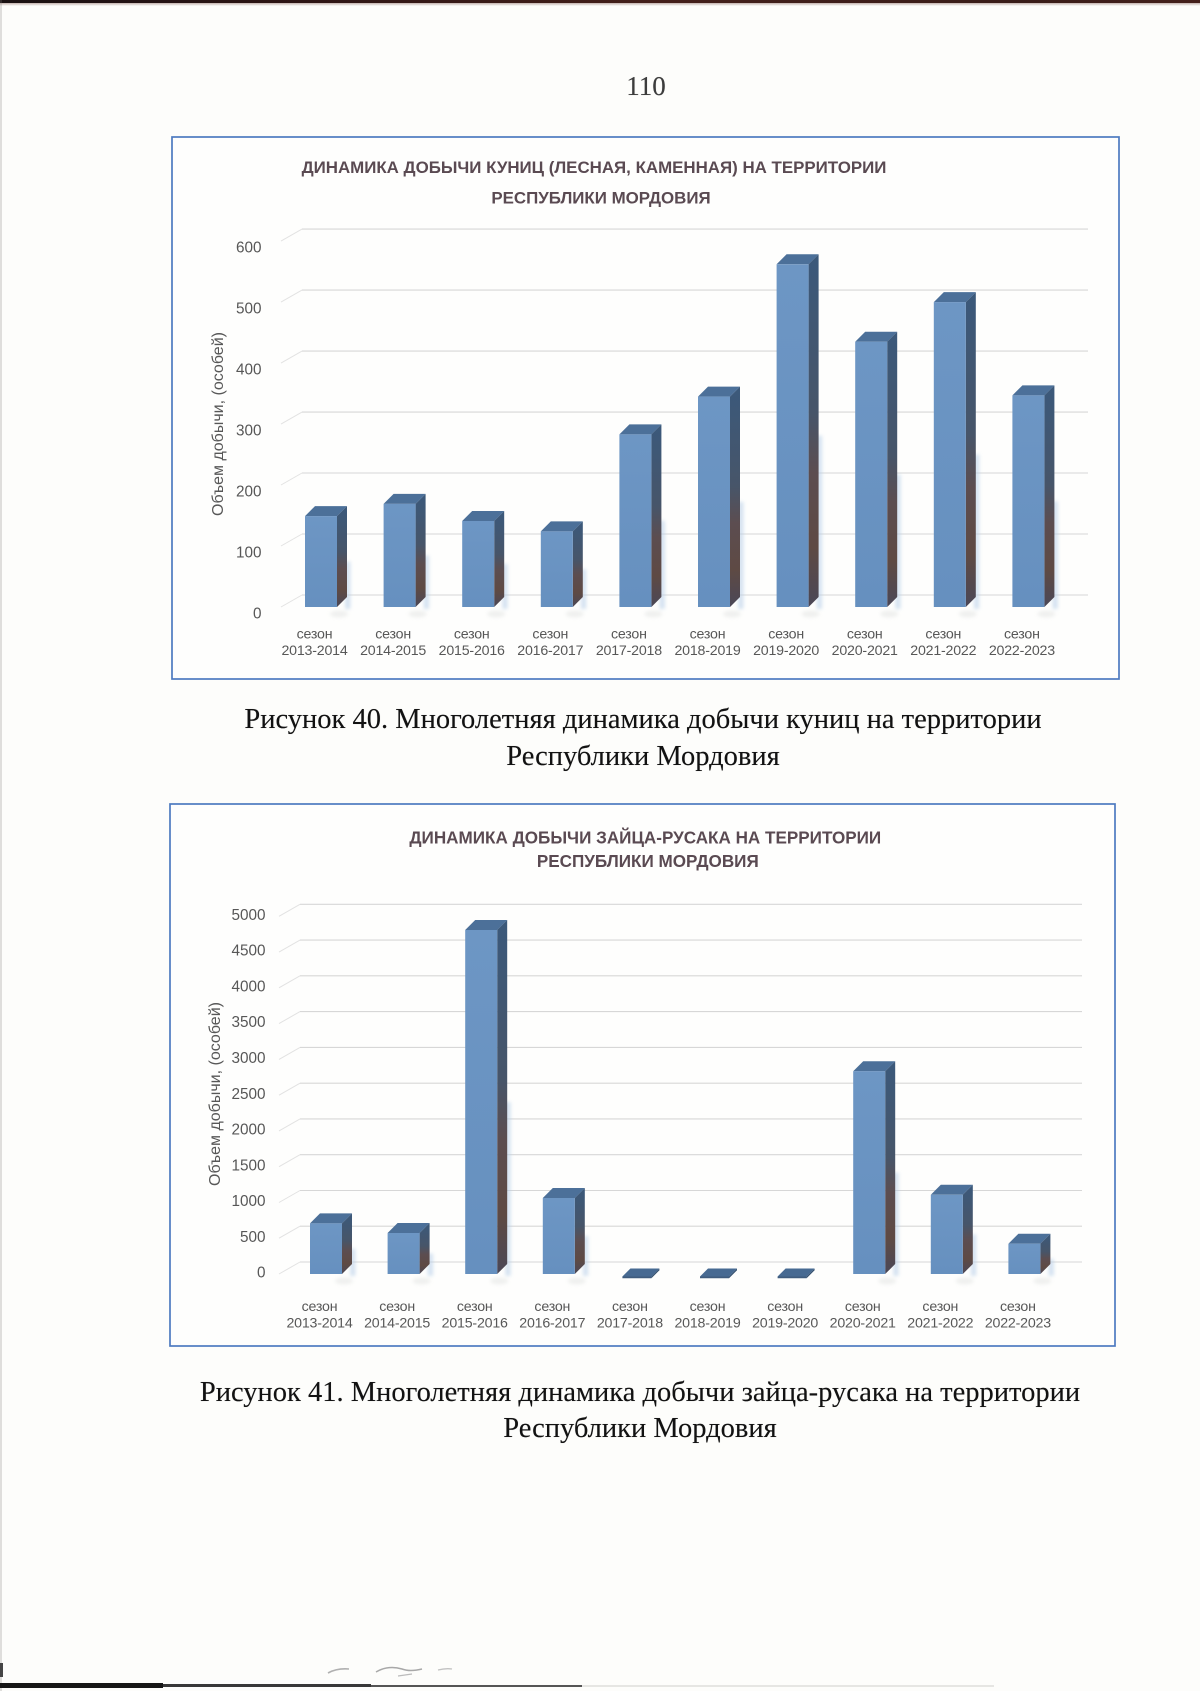  What do you see at coordinates (248, 1022) in the screenshot?
I see `svg-text: 3500` at bounding box center [248, 1022].